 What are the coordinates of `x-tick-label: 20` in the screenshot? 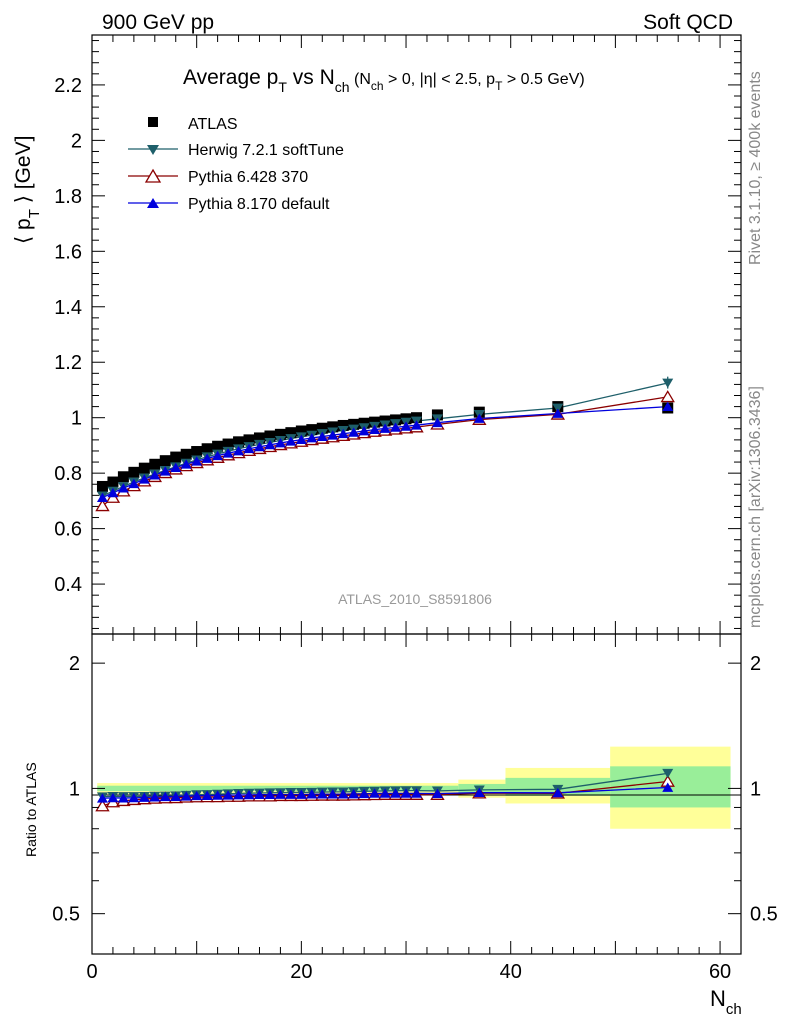 It's located at (301, 972).